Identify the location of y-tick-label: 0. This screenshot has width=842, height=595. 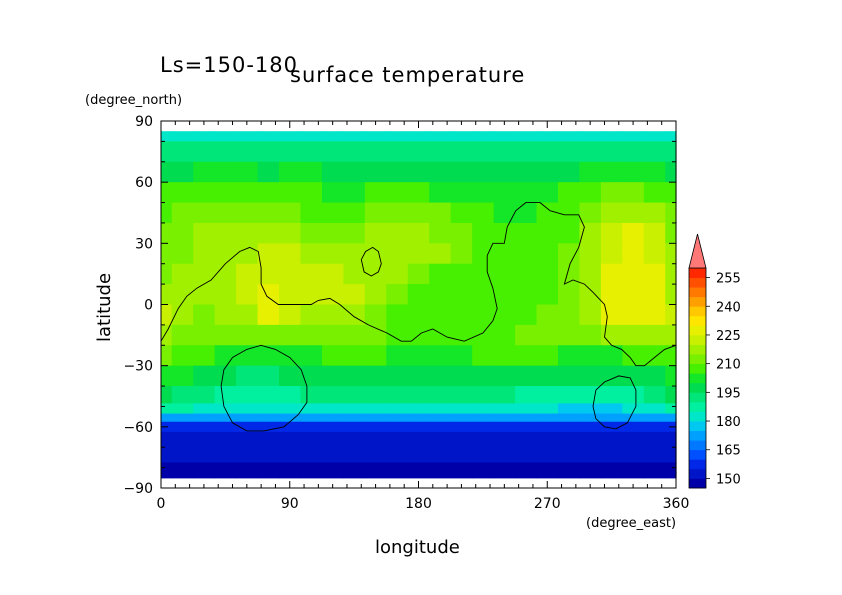
(148, 306).